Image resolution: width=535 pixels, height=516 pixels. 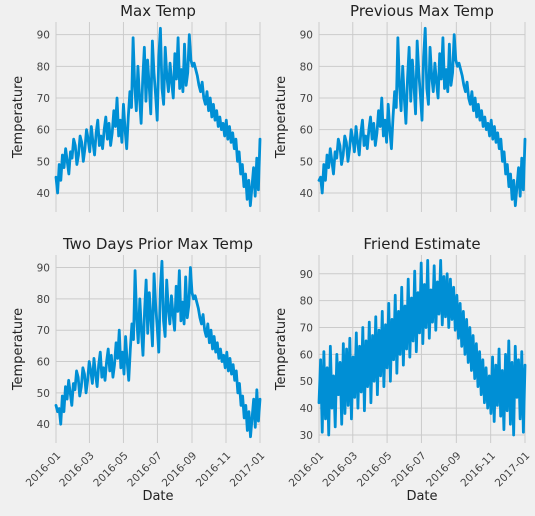 What do you see at coordinates (306, 436) in the screenshot?
I see `y-tick-label: 30` at bounding box center [306, 436].